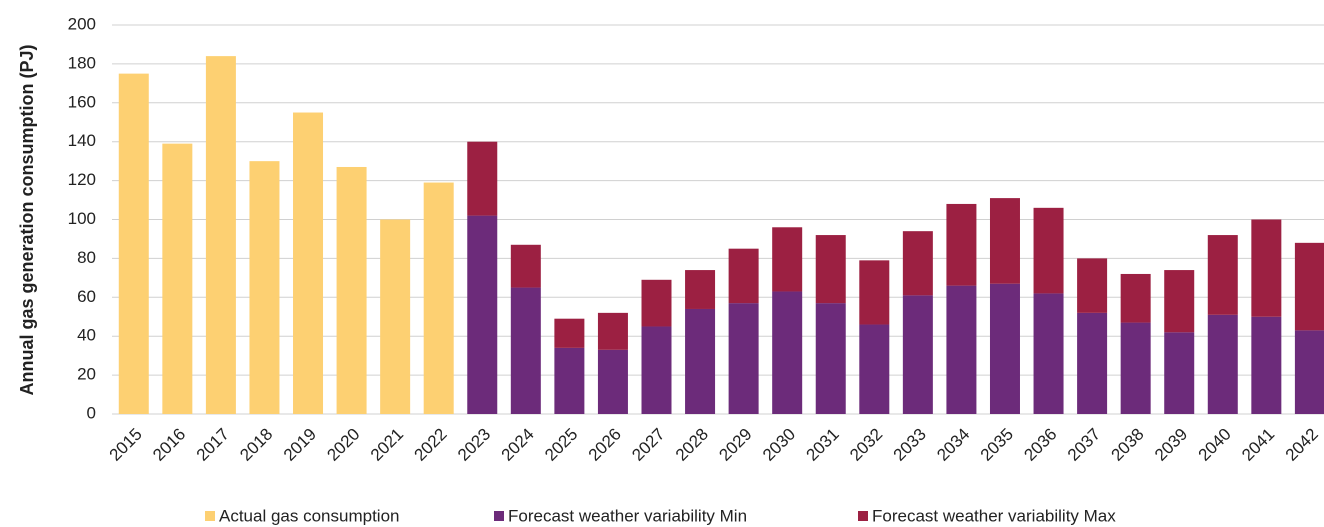 This screenshot has width=1324, height=527. I want to click on x-tick-label: 2023, so click(474, 445).